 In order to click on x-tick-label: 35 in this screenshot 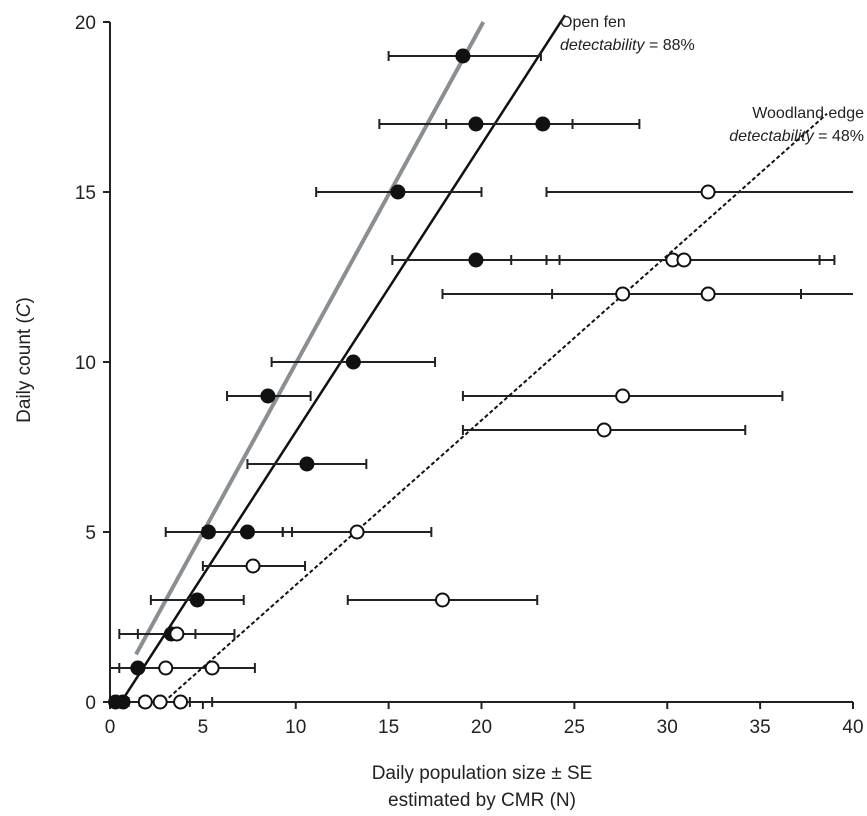, I will do `click(760, 727)`.